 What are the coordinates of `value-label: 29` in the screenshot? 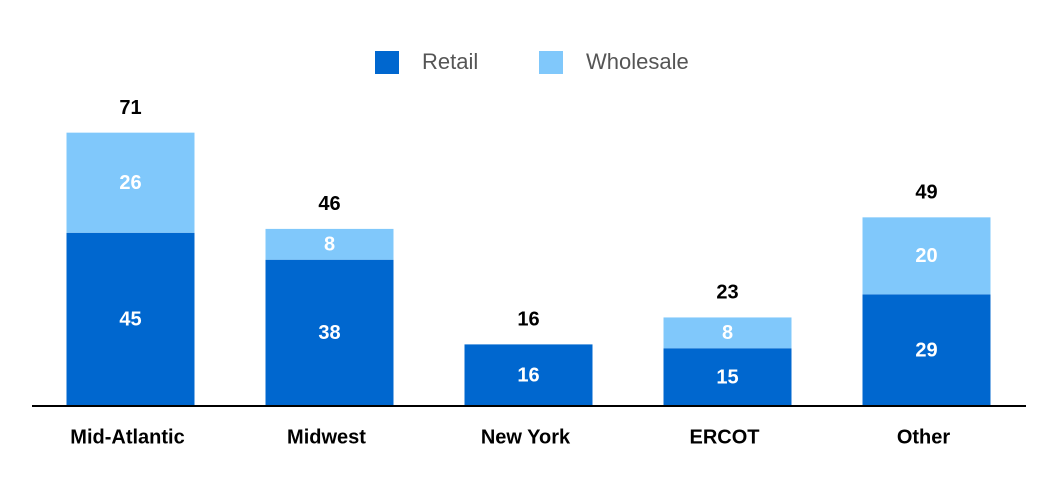 It's located at (926, 350).